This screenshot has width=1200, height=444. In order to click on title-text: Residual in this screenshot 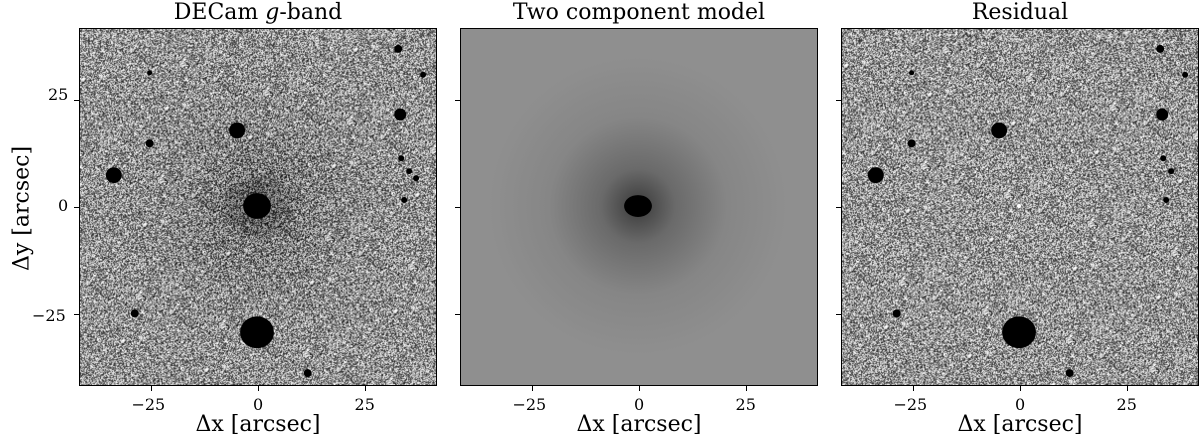, I will do `click(1020, 12)`.